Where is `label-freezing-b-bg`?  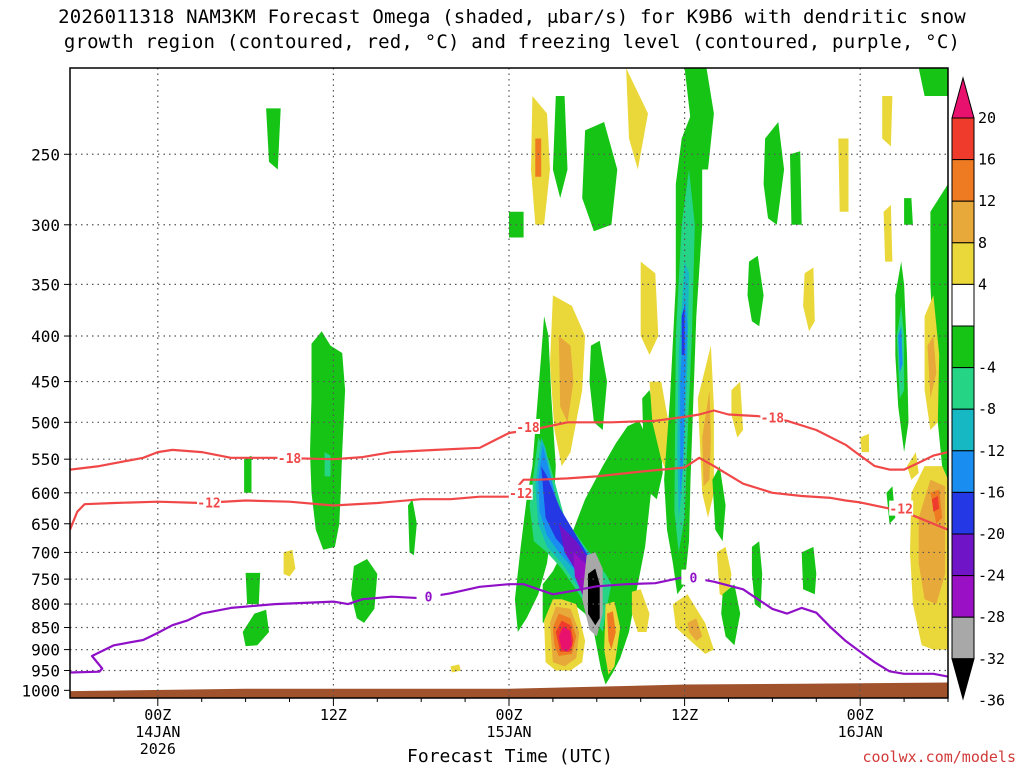 label-freezing-b-bg is located at coordinates (693, 577).